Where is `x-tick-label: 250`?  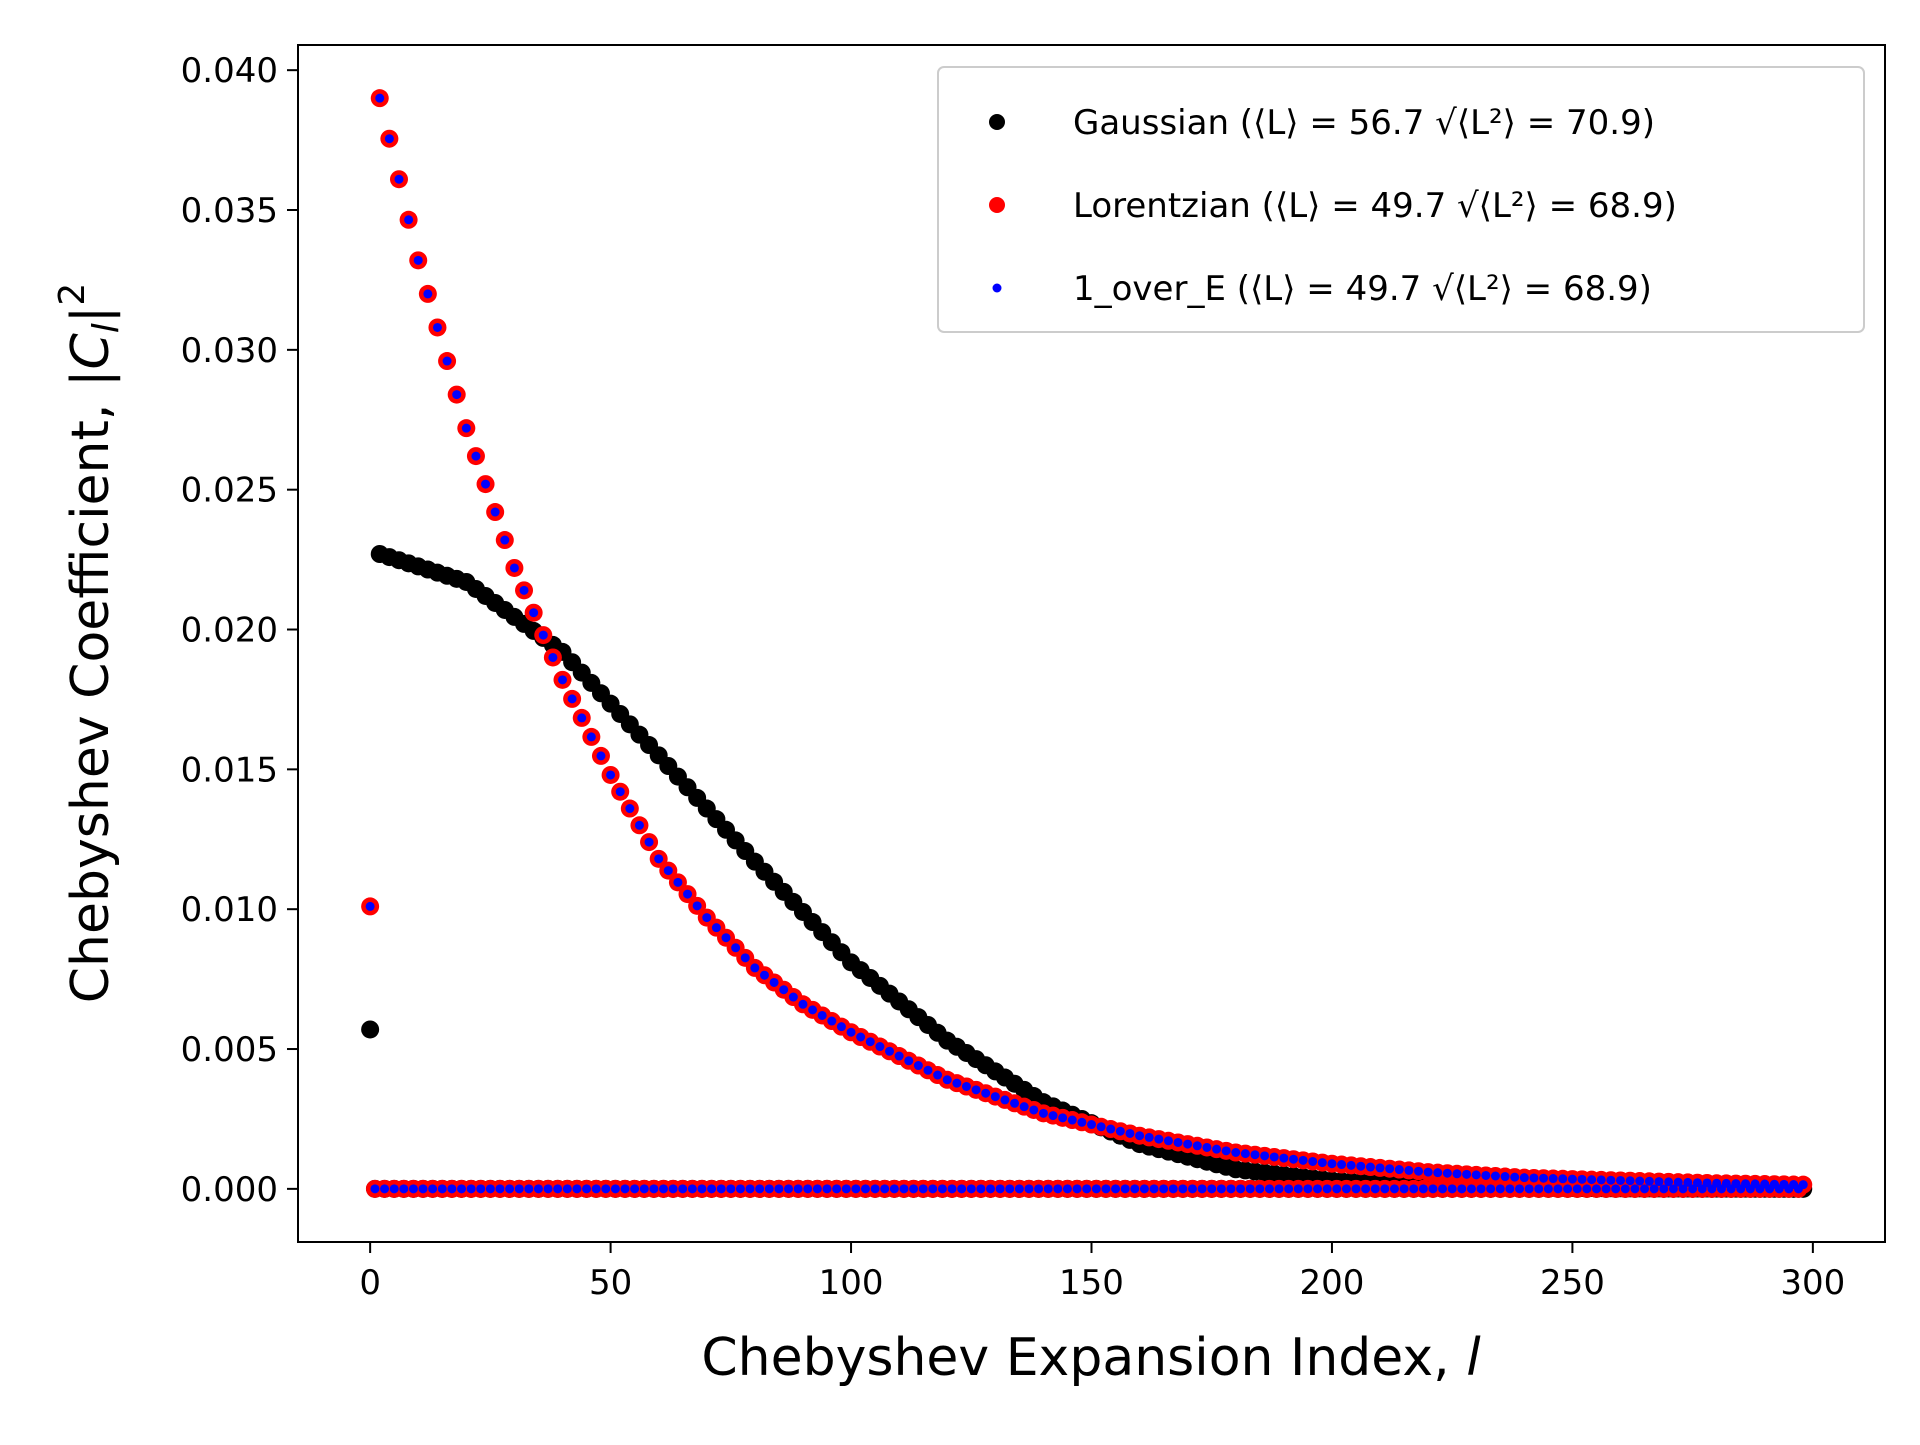 x-tick-label: 250 is located at coordinates (1572, 1283).